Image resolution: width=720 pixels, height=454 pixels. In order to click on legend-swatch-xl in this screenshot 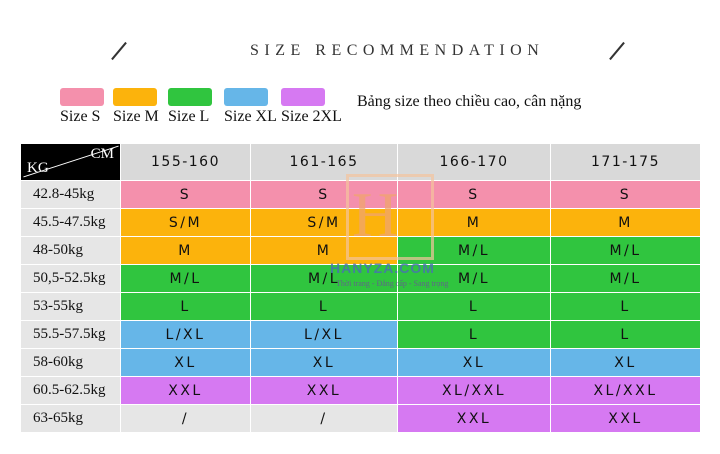, I will do `click(246, 97)`.